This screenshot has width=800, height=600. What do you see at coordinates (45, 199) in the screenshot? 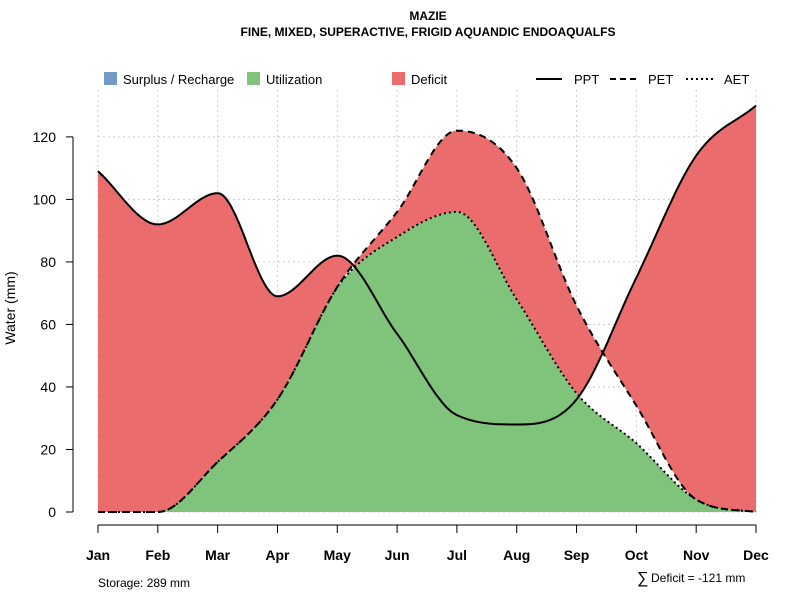
I see `y-tick-label: 100` at bounding box center [45, 199].